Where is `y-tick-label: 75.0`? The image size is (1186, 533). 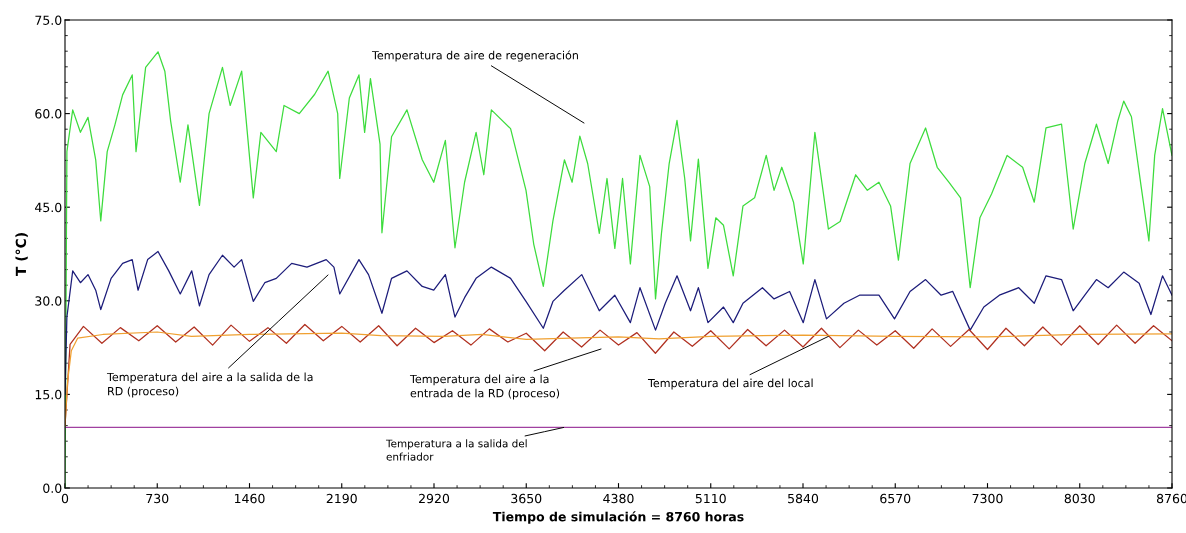
y-tick-label: 75.0 is located at coordinates (48, 20).